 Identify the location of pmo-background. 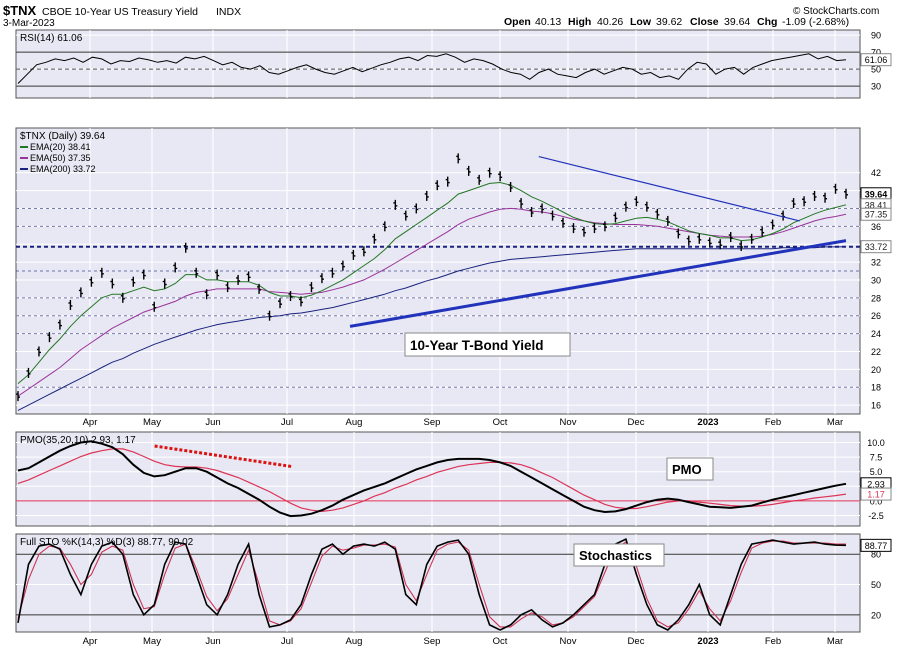
(438, 479).